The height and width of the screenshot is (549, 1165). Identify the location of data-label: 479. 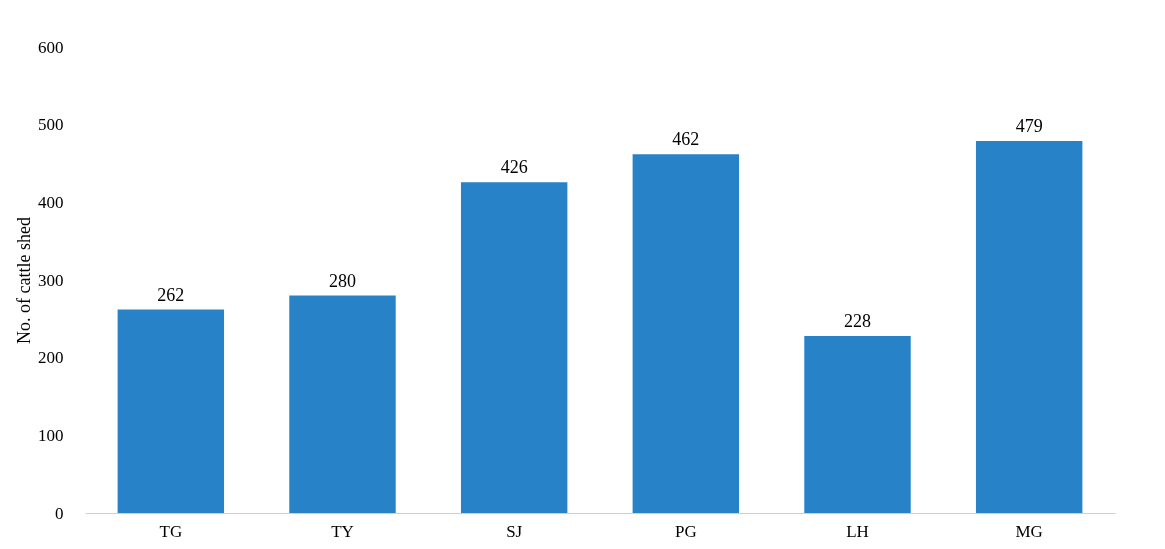
(1029, 125).